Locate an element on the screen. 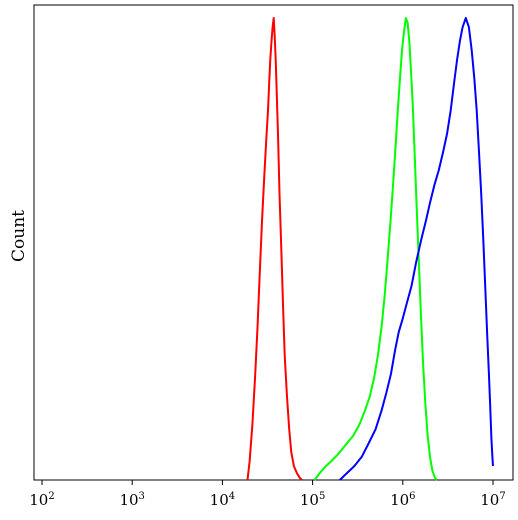 The image size is (518, 520). x-tick-label: 10² is located at coordinates (41, 500).